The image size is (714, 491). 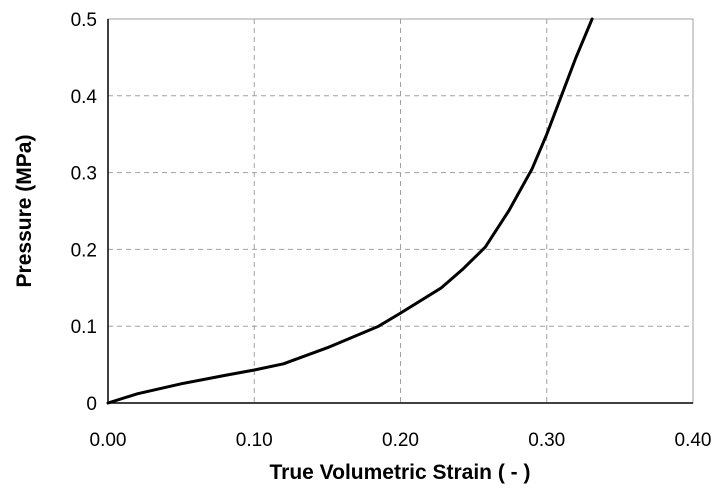 I want to click on x-axis-title: True Volumetric Strain ( - ), so click(x=400, y=472).